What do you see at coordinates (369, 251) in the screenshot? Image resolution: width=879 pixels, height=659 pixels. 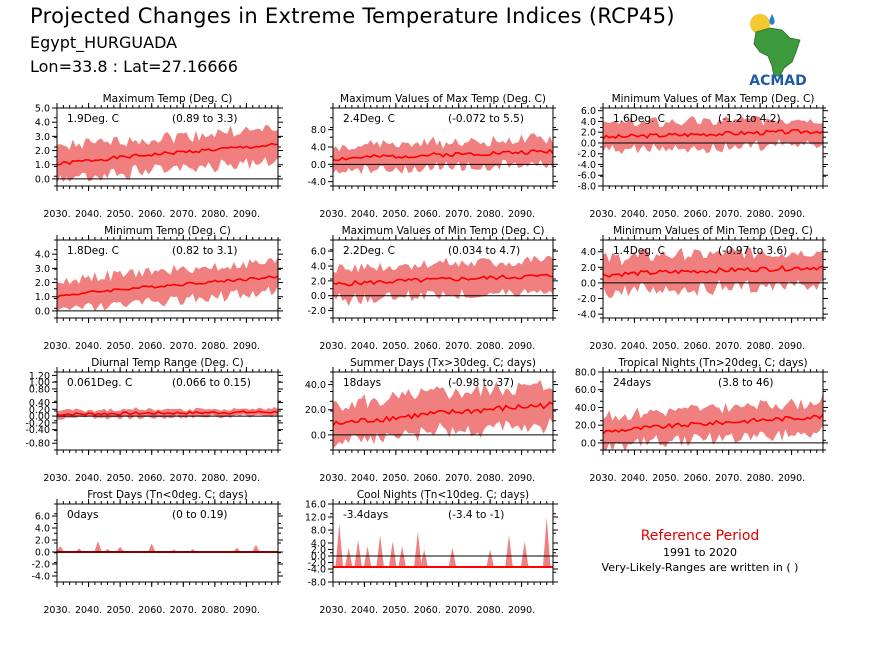 I see `value-label: 2.2Deg. C` at bounding box center [369, 251].